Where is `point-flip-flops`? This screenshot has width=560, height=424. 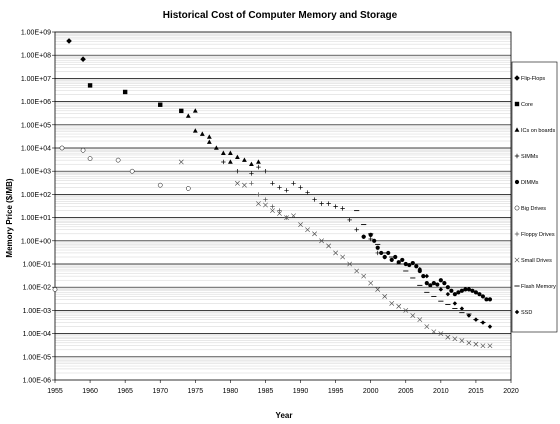 point-flip-flops is located at coordinates (69, 41).